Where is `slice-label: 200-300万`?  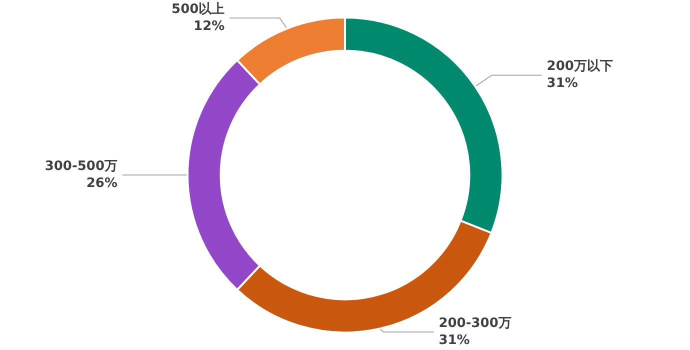 slice-label: 200-300万 is located at coordinates (475, 323).